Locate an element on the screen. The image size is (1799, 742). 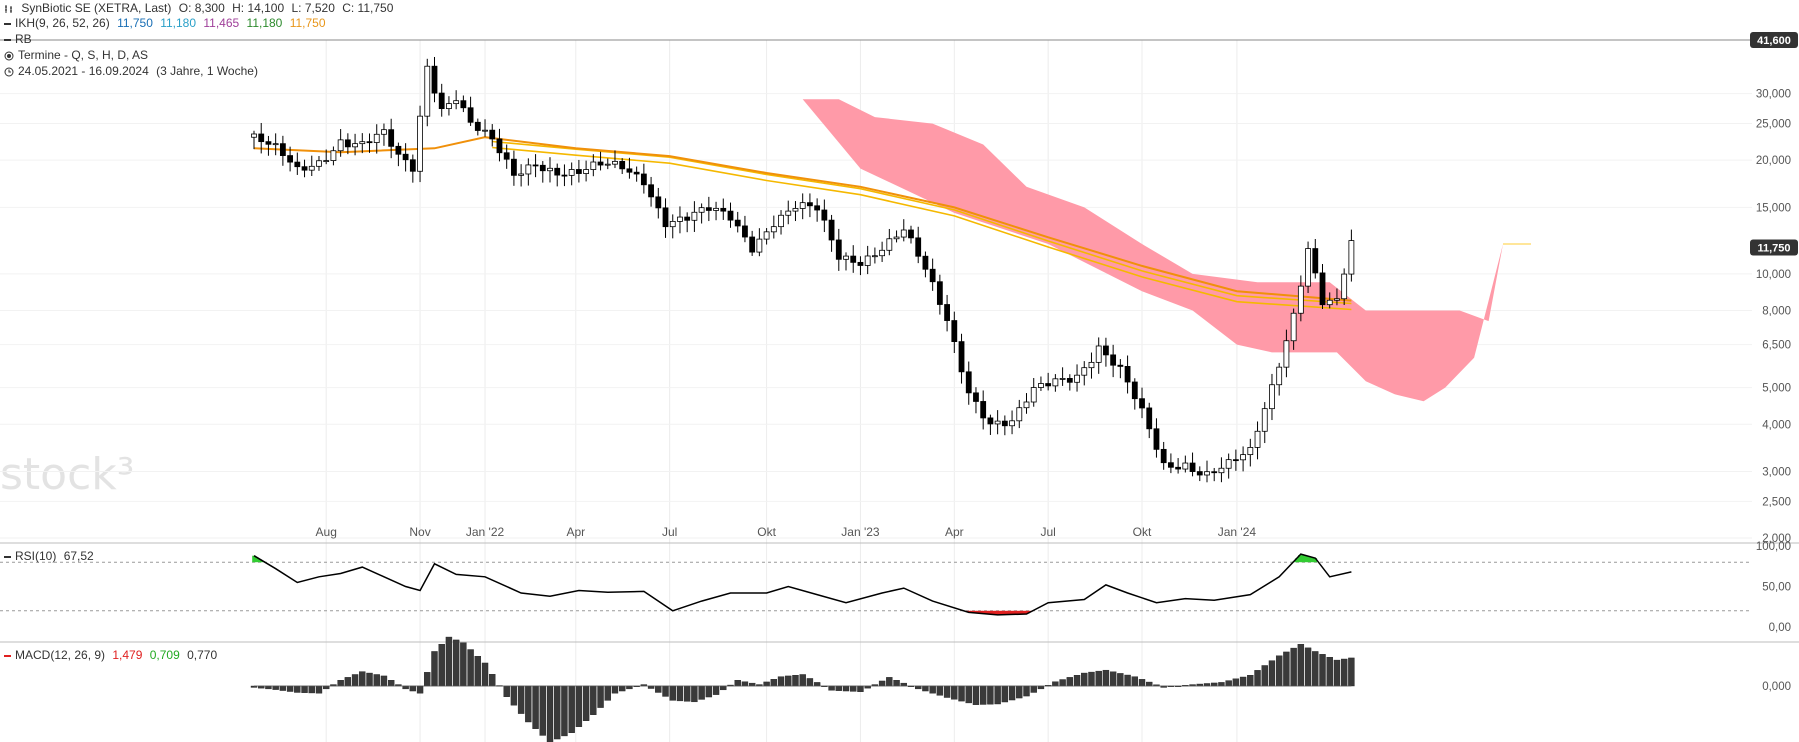
rb-legend: RB is located at coordinates (20, 39).